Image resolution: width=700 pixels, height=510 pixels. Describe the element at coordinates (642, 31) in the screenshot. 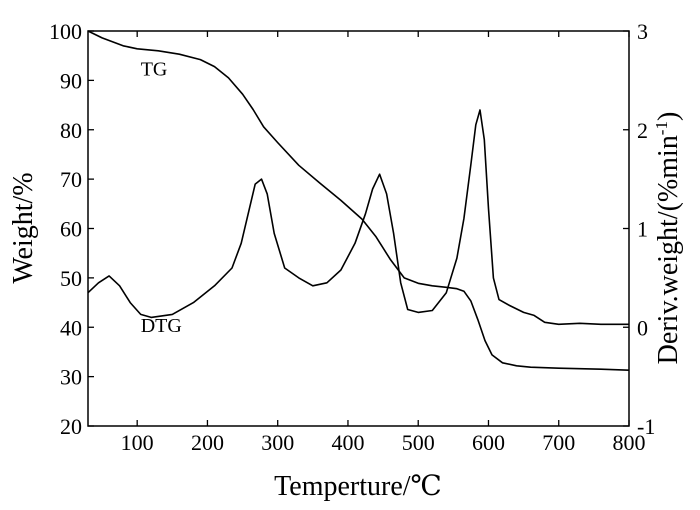

I see `y-right-tick-label: 3` at that location.